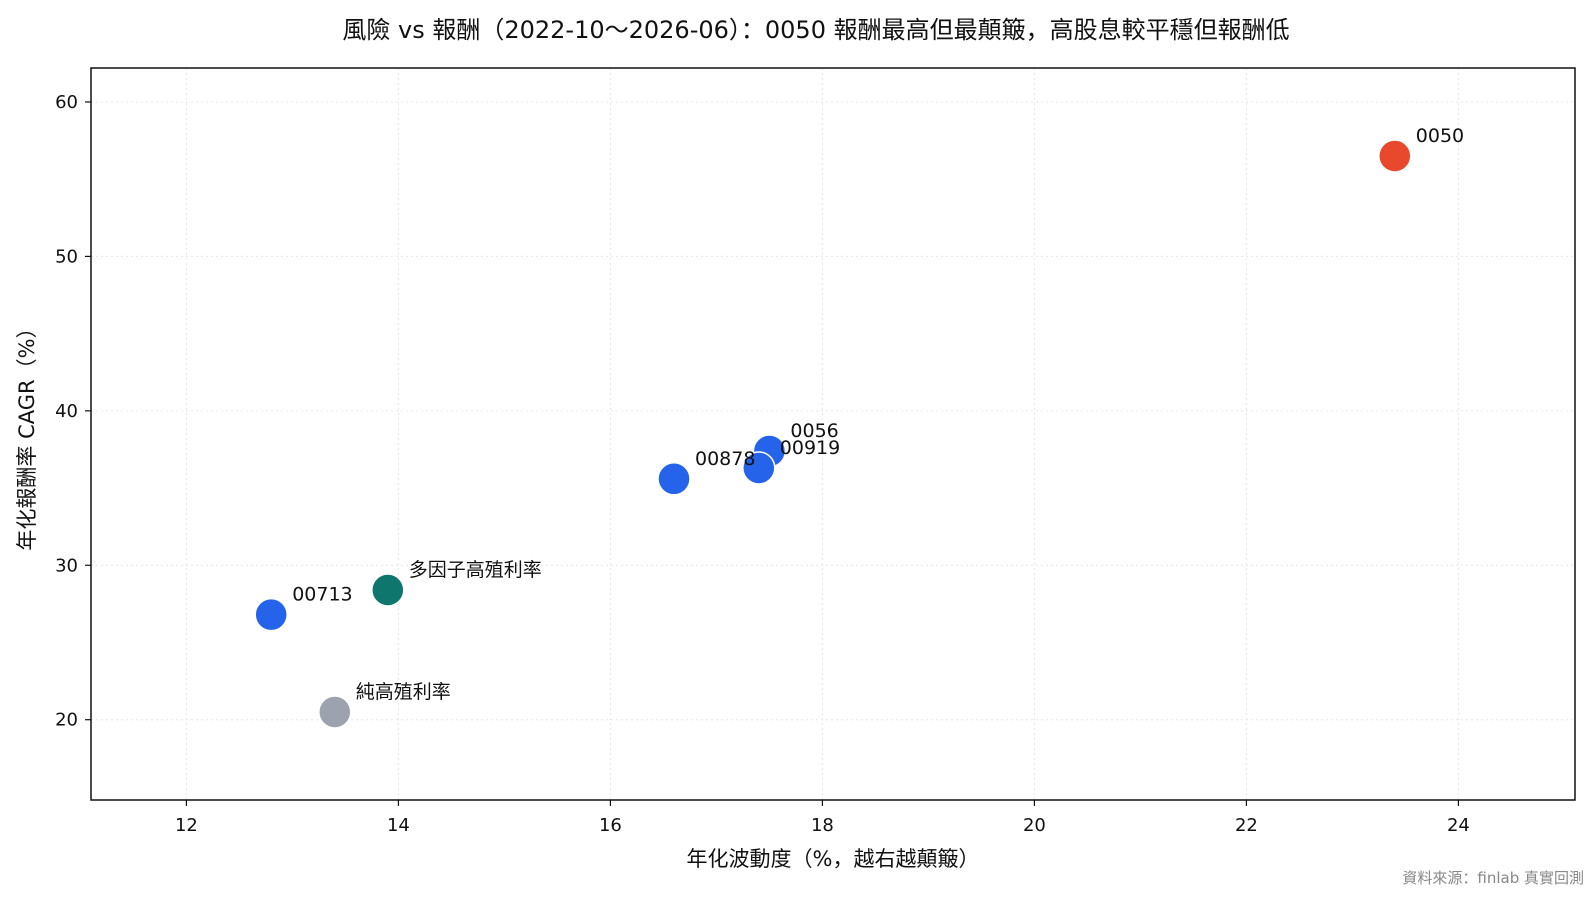 The width and height of the screenshot is (1592, 899). What do you see at coordinates (27, 433) in the screenshot?
I see `y-axis-label: 年化報酬率 CAGR（%）` at bounding box center [27, 433].